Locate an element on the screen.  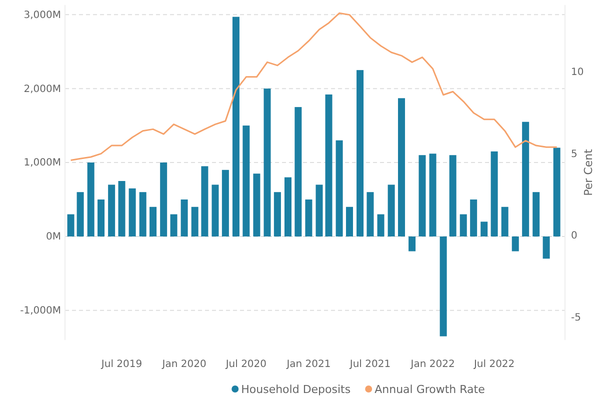
x-tick-label: Jul 2022 is located at coordinates (493, 364).